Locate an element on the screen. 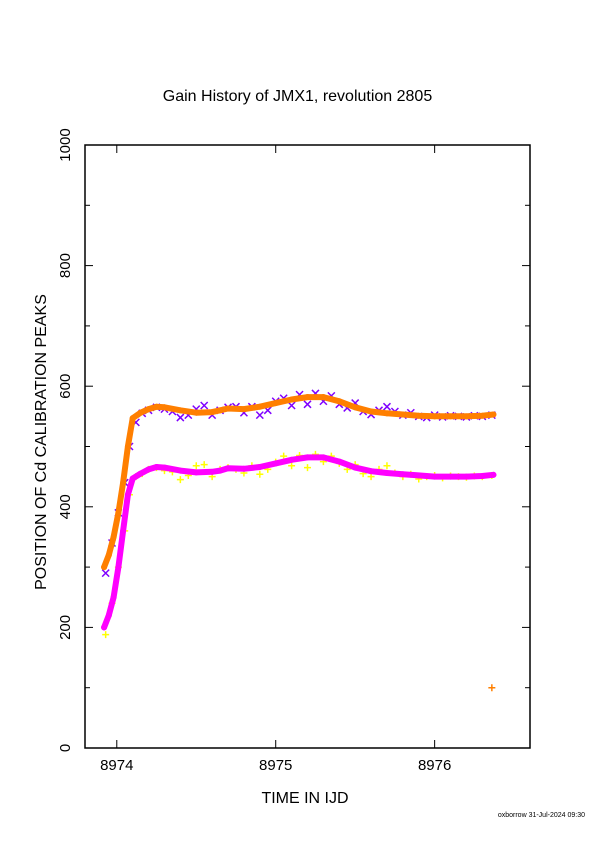  x-axis-label: TIME IN IJD is located at coordinates (305, 798).